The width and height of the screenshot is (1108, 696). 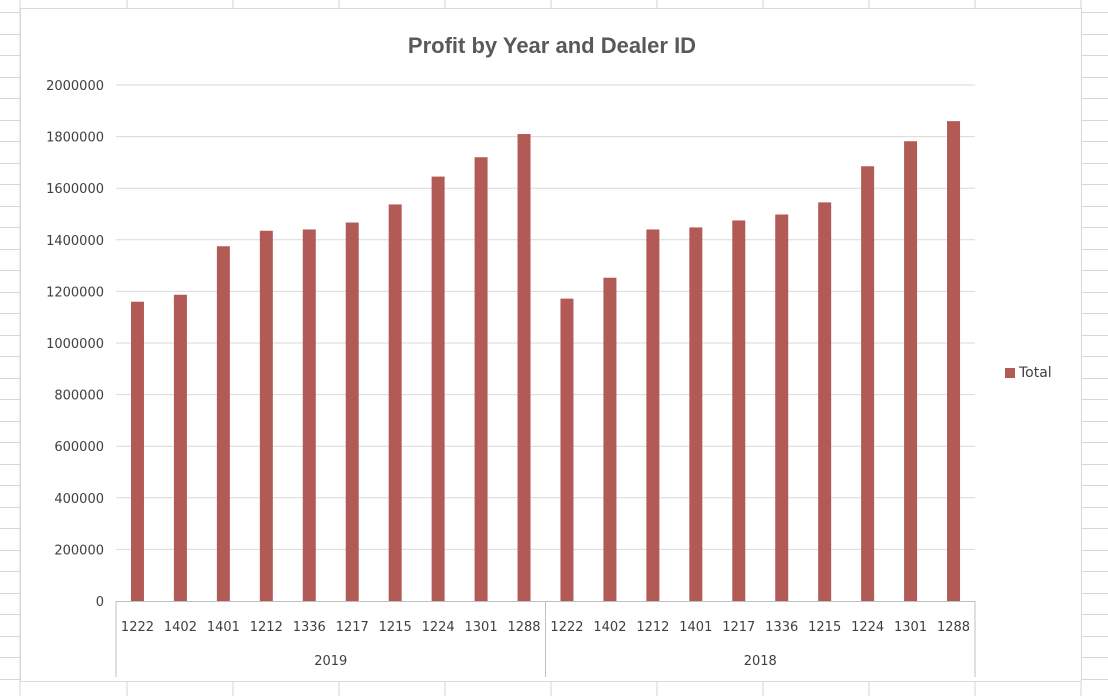 I want to click on legend: Total, so click(x=1028, y=373).